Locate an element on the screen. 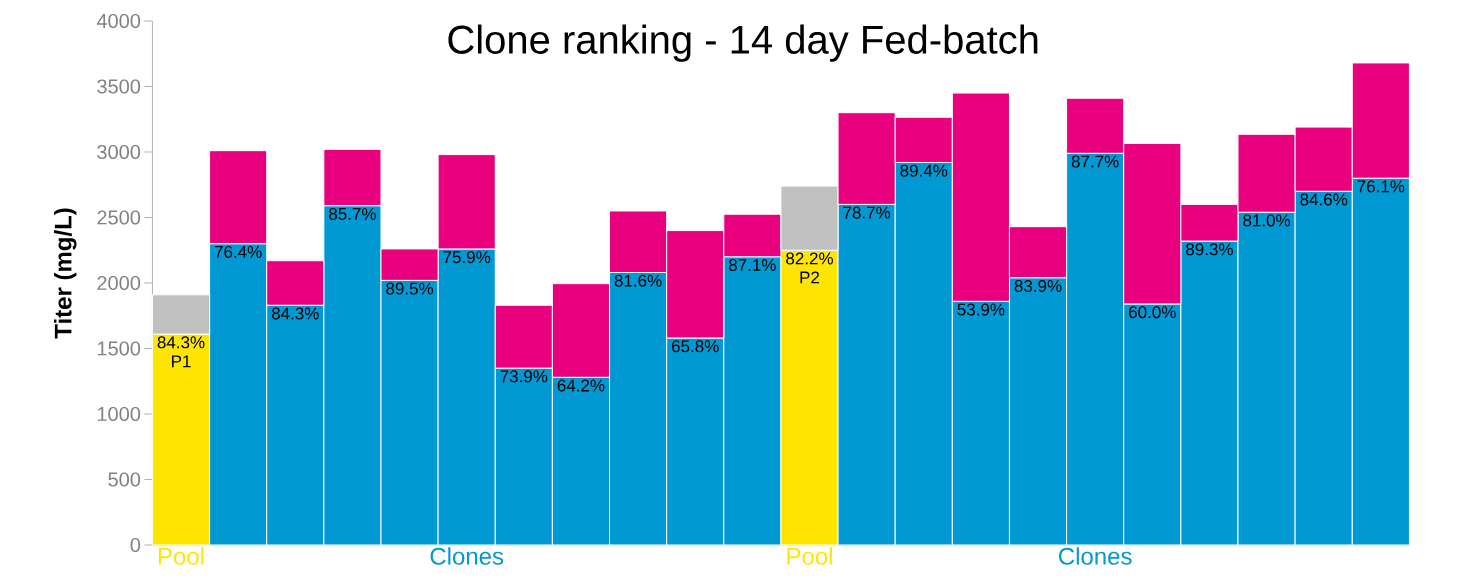 This screenshot has width=1466, height=583. chart-title: Clone ranking - 14 day Fed-batch is located at coordinates (743, 43).